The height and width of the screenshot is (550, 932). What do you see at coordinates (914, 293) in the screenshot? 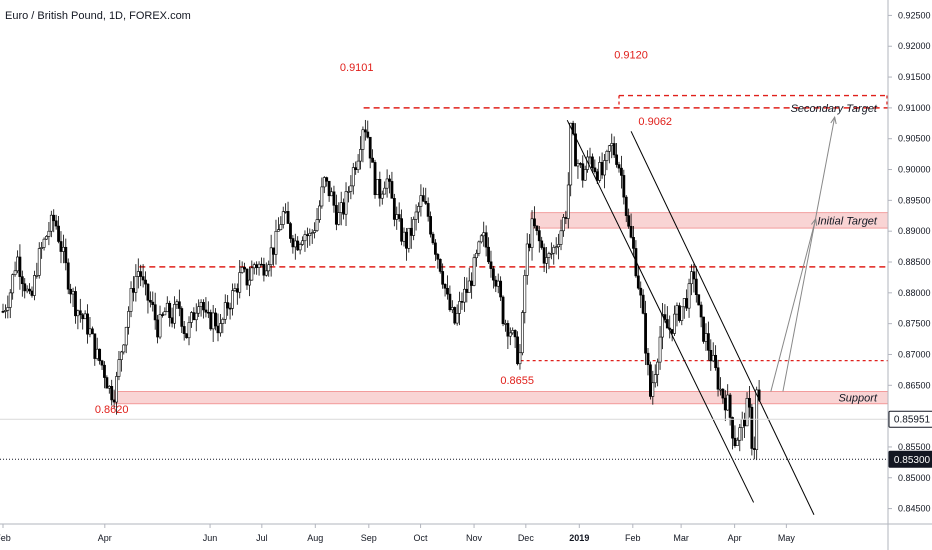
I see `y-tick-label: 0.88000` at bounding box center [914, 293].